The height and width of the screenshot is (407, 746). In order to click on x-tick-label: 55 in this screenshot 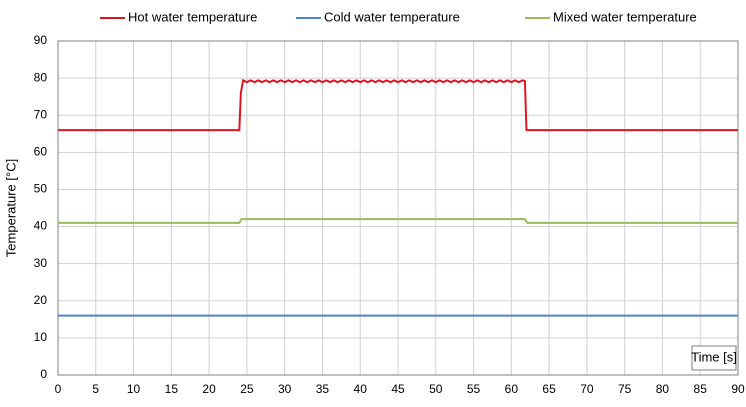, I will do `click(474, 389)`.